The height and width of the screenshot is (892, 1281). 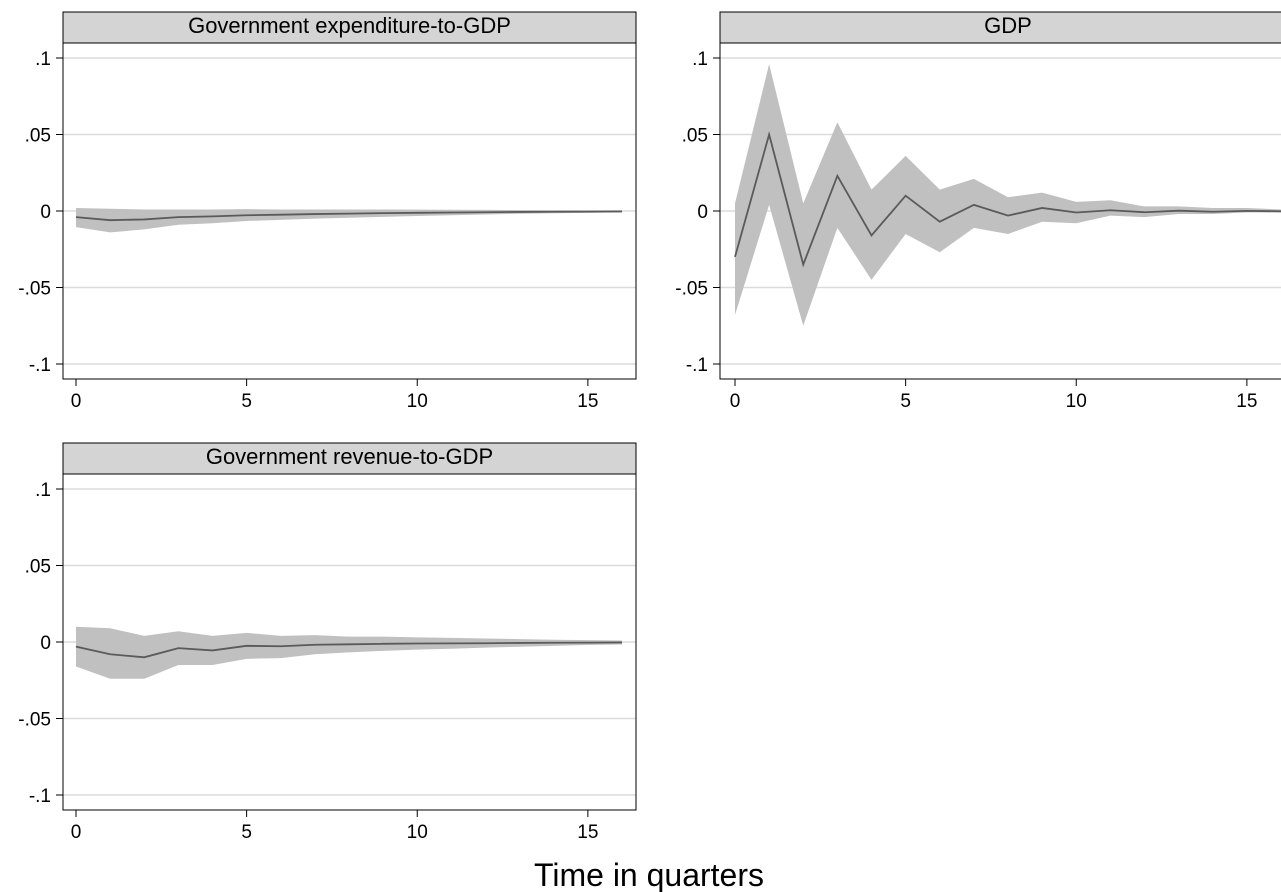 I want to click on panel-title: Government expenditure-to-GDP, so click(x=349, y=25).